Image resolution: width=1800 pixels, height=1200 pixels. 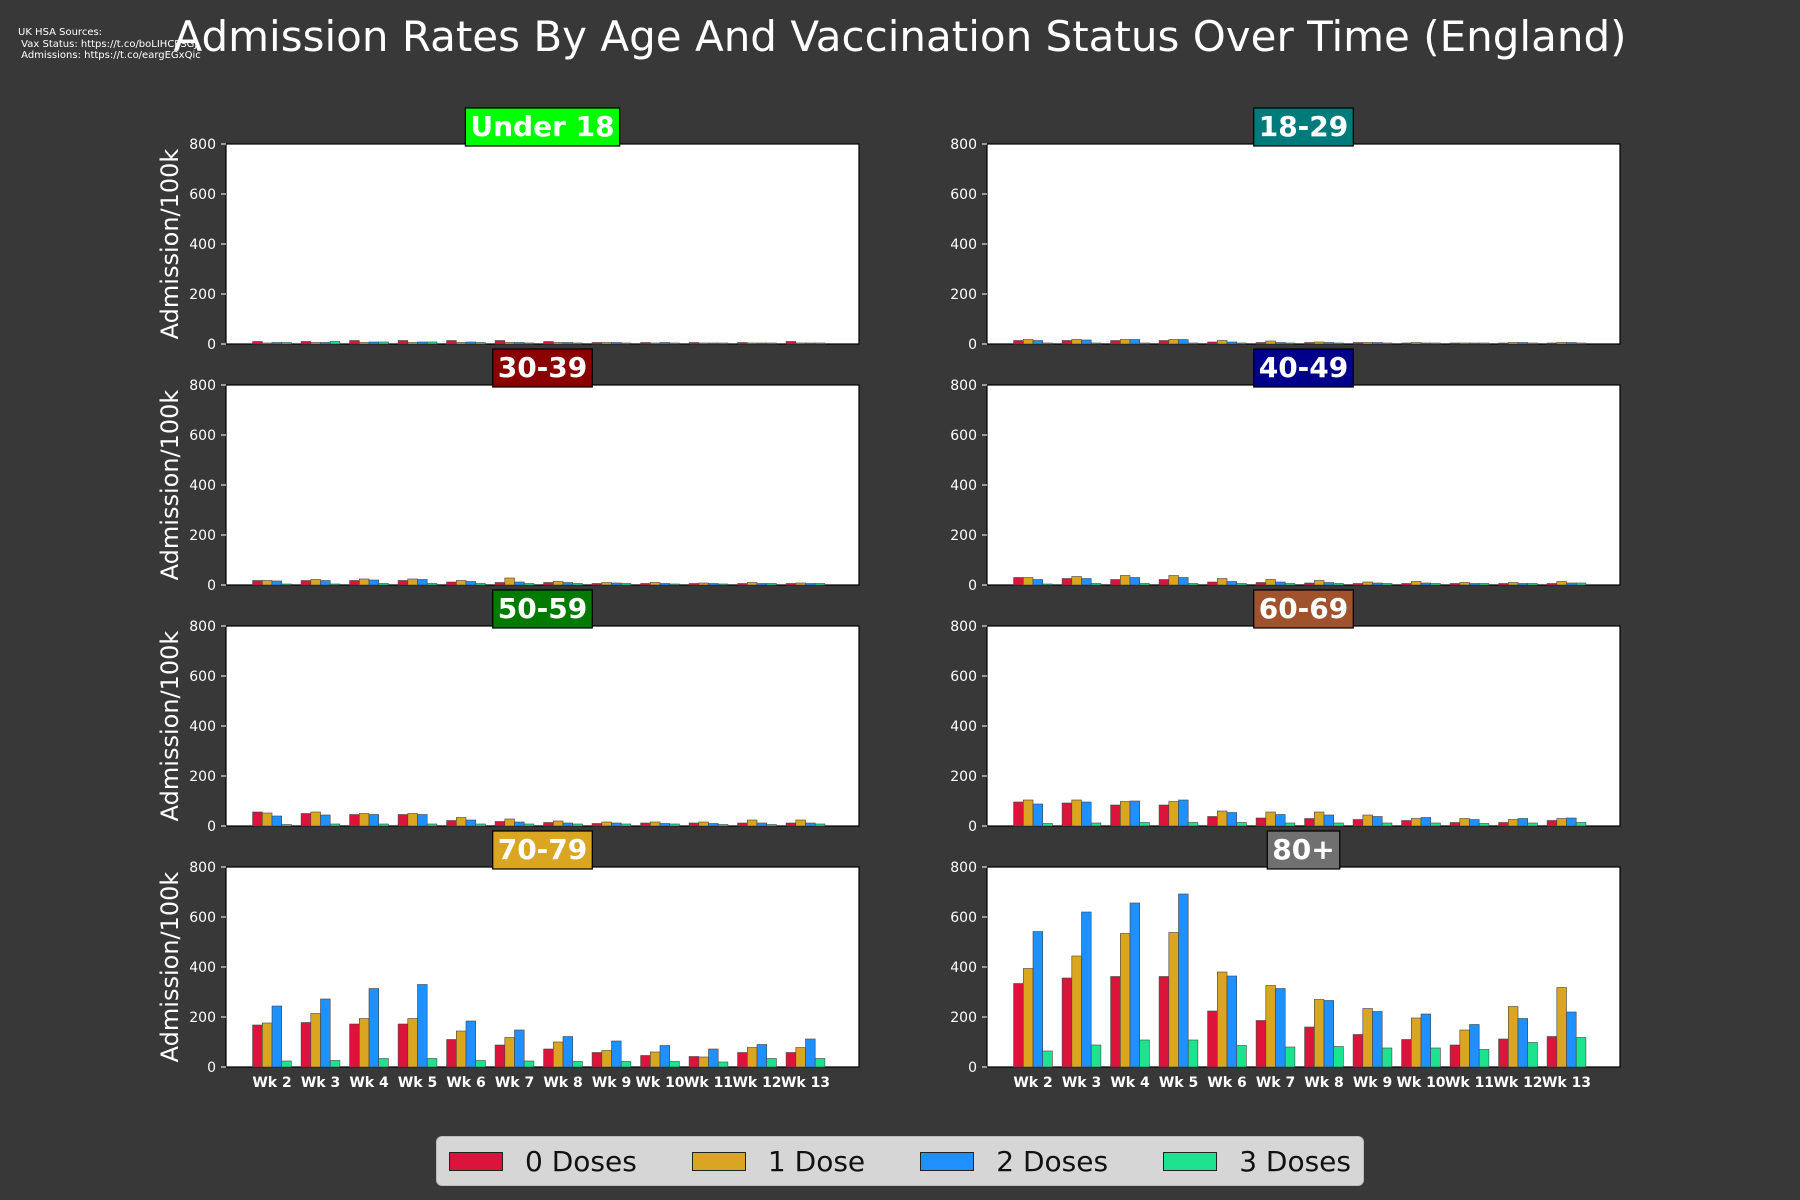 I want to click on sources-line-3: Admissions: https://t.co/eargEGxQic, so click(x=109, y=55).